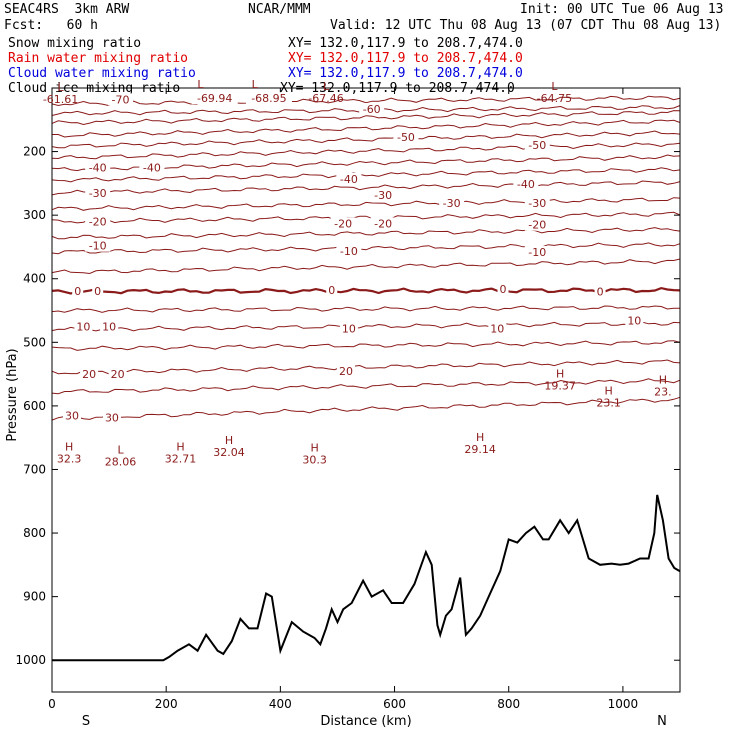 Image resolution: width=740 pixels, height=740 pixels. Describe the element at coordinates (166, 704) in the screenshot. I see `x-tick-label: 200` at that location.